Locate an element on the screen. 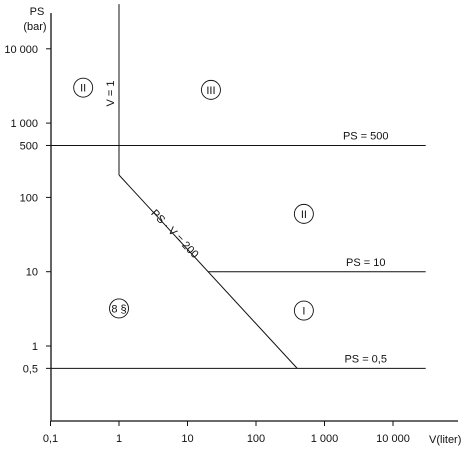 The width and height of the screenshot is (471, 451). x-tick-label: 1 000 is located at coordinates (325, 439).